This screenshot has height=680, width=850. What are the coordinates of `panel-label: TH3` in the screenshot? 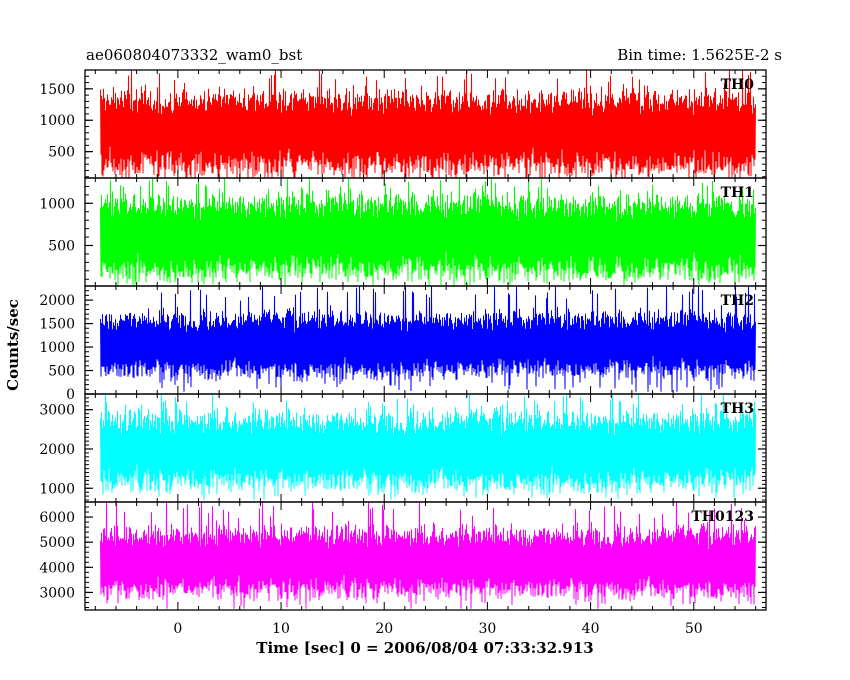 It's located at (737, 409).